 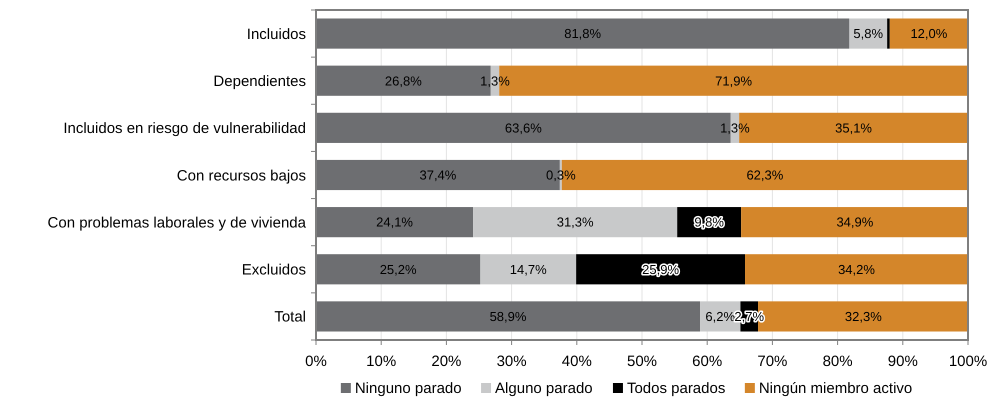 What do you see at coordinates (837, 361) in the screenshot?
I see `x-tick-label: 80%` at bounding box center [837, 361].